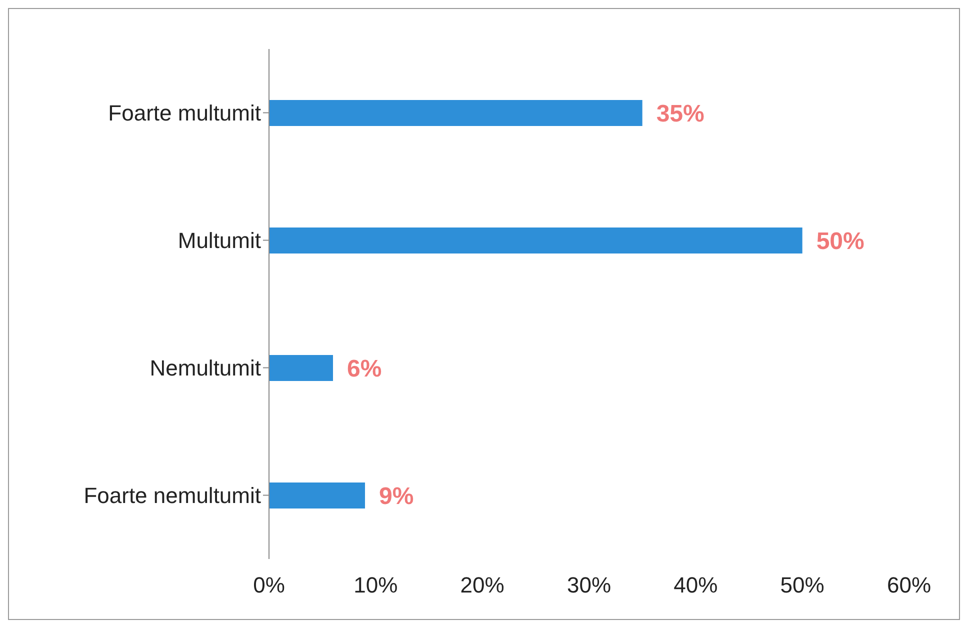  I want to click on data-label: 50%, so click(840, 242).